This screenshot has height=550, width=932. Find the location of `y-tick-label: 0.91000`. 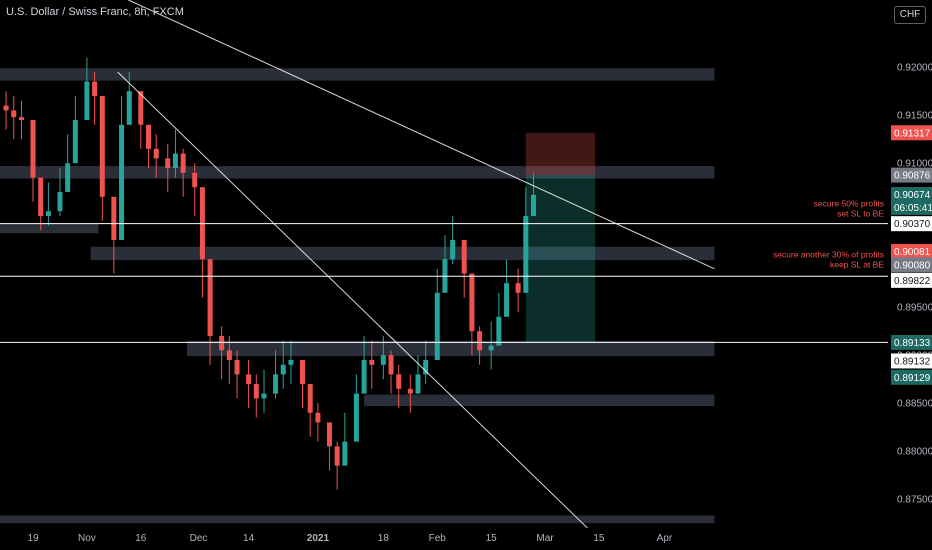

y-tick-label: 0.91000 is located at coordinates (914, 164).